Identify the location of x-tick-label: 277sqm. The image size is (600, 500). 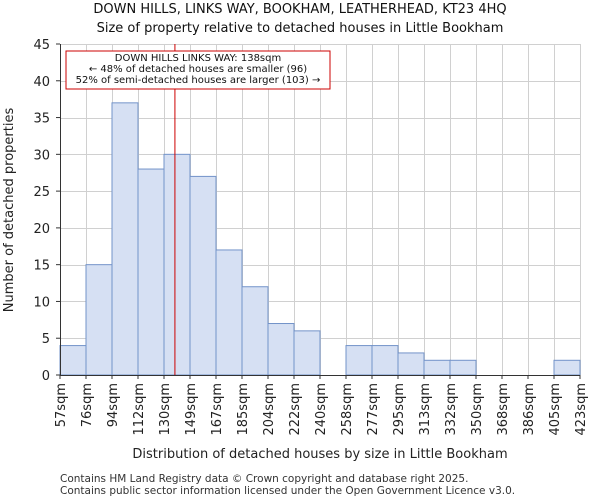
(373, 409).